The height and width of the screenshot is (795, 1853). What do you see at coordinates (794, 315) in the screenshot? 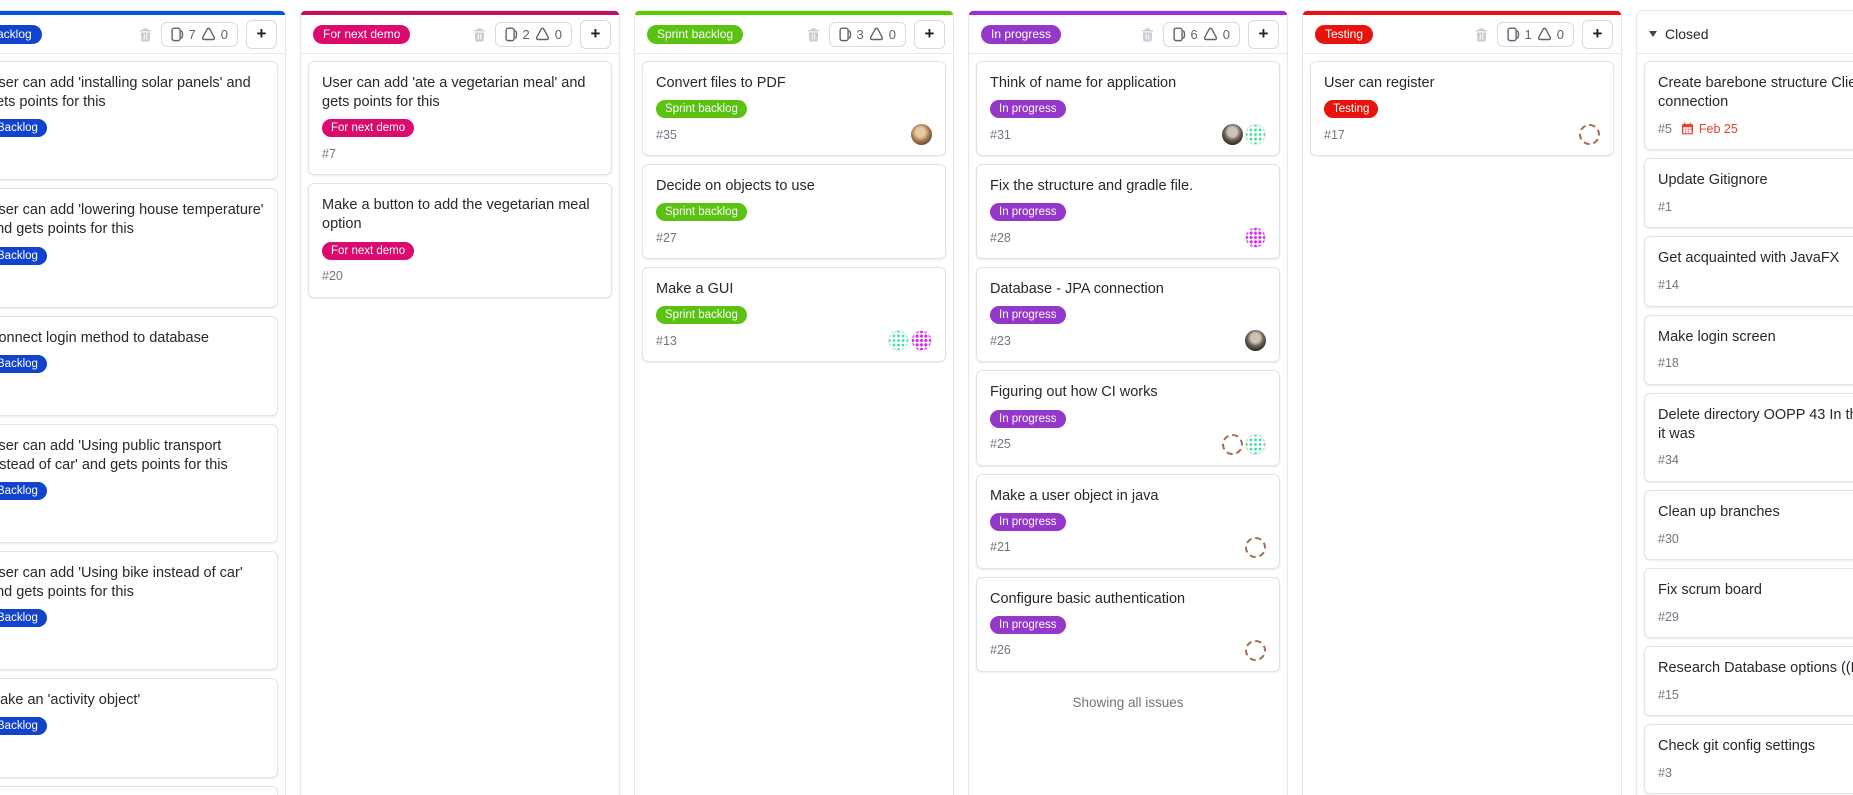
I see `issue-card: Make a GUI Sprint backlog #13` at bounding box center [794, 315].